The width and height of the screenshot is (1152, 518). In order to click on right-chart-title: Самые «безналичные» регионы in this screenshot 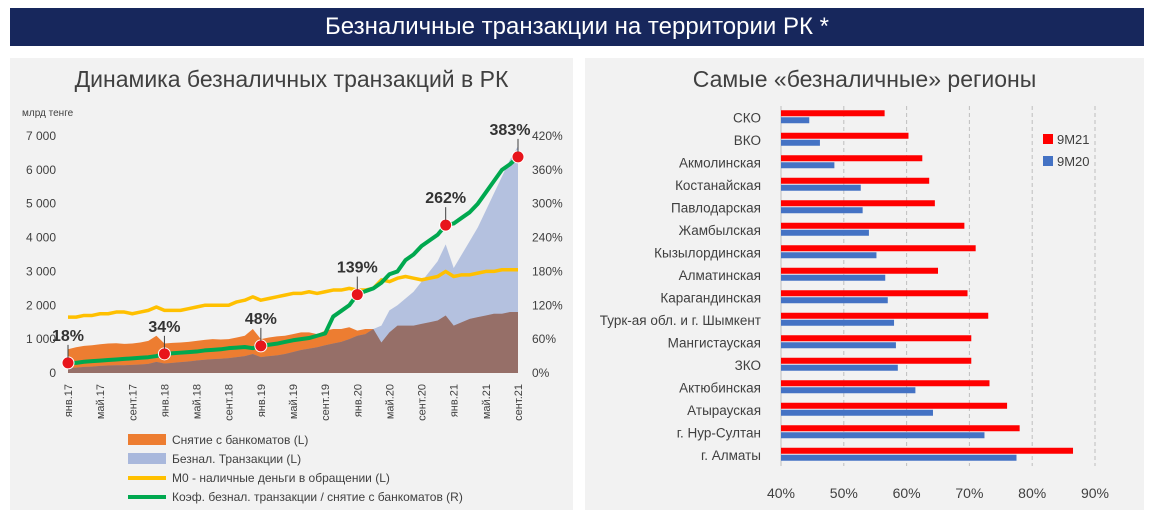, I will do `click(864, 79)`.